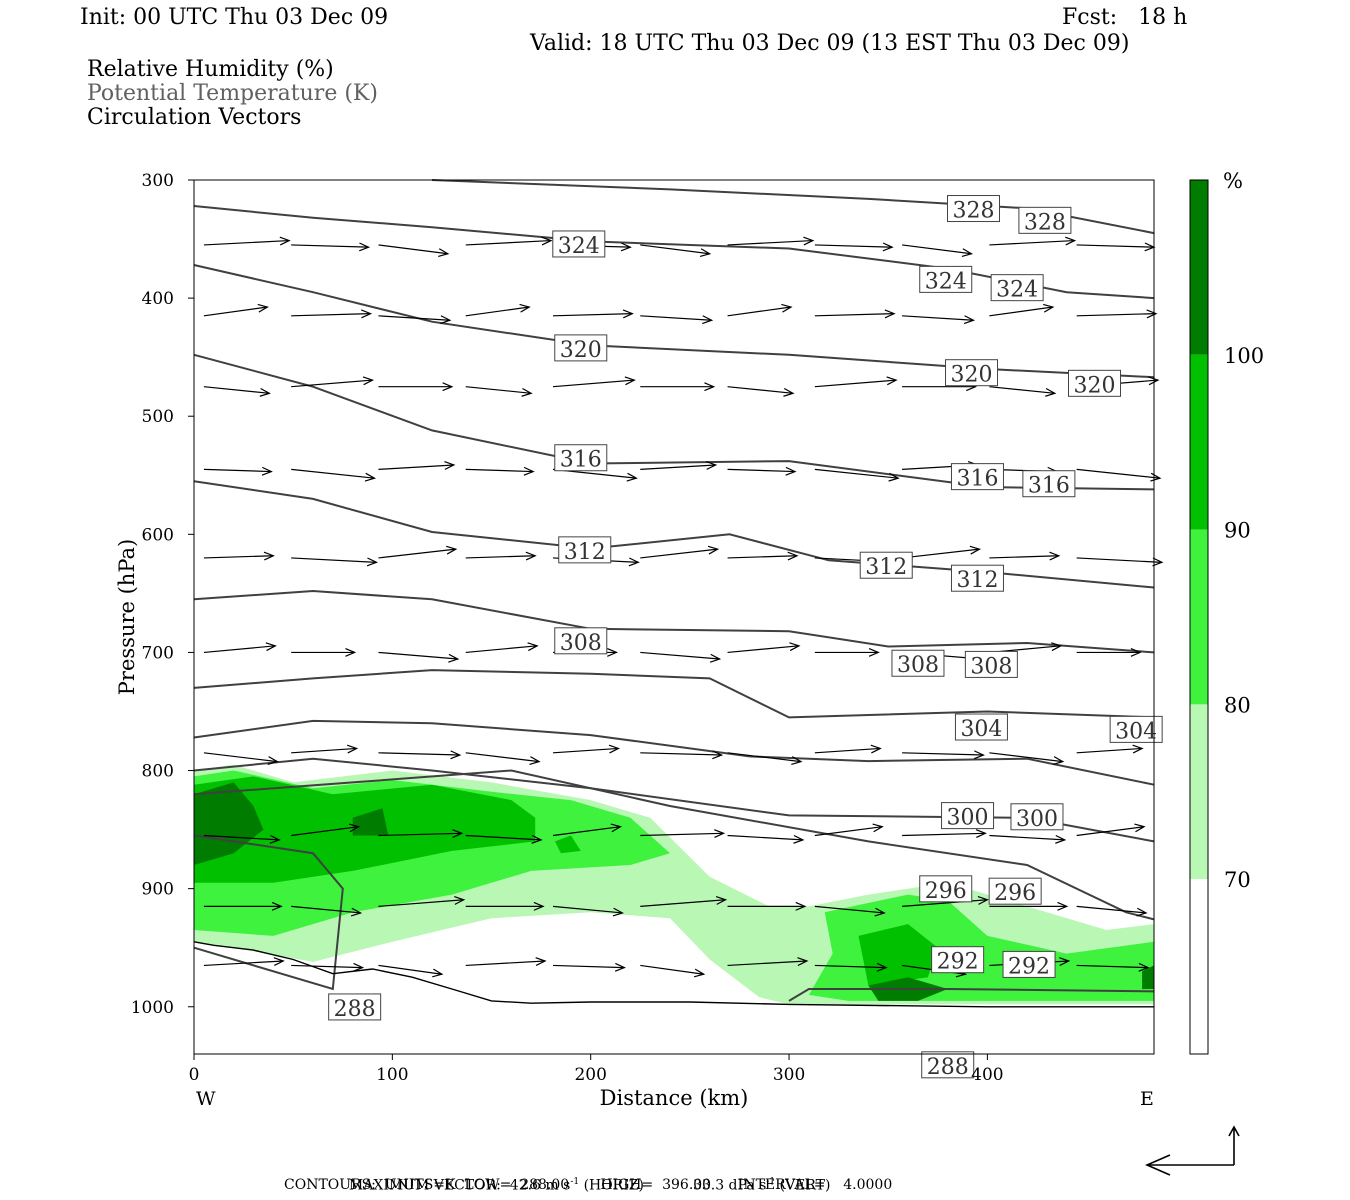  Describe the element at coordinates (1037, 819) in the screenshot. I see `contour-label: 300` at that location.